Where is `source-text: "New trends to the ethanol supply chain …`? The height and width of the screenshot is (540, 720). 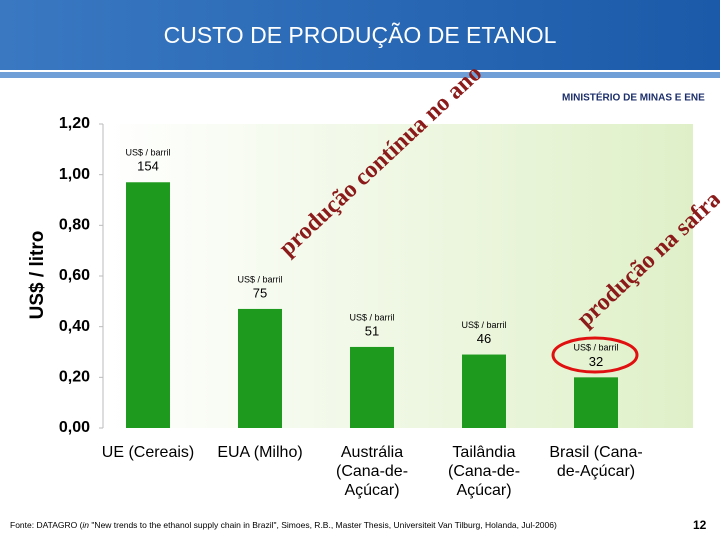 source-text: "New trends to the ethanol supply chain … is located at coordinates (323, 525).